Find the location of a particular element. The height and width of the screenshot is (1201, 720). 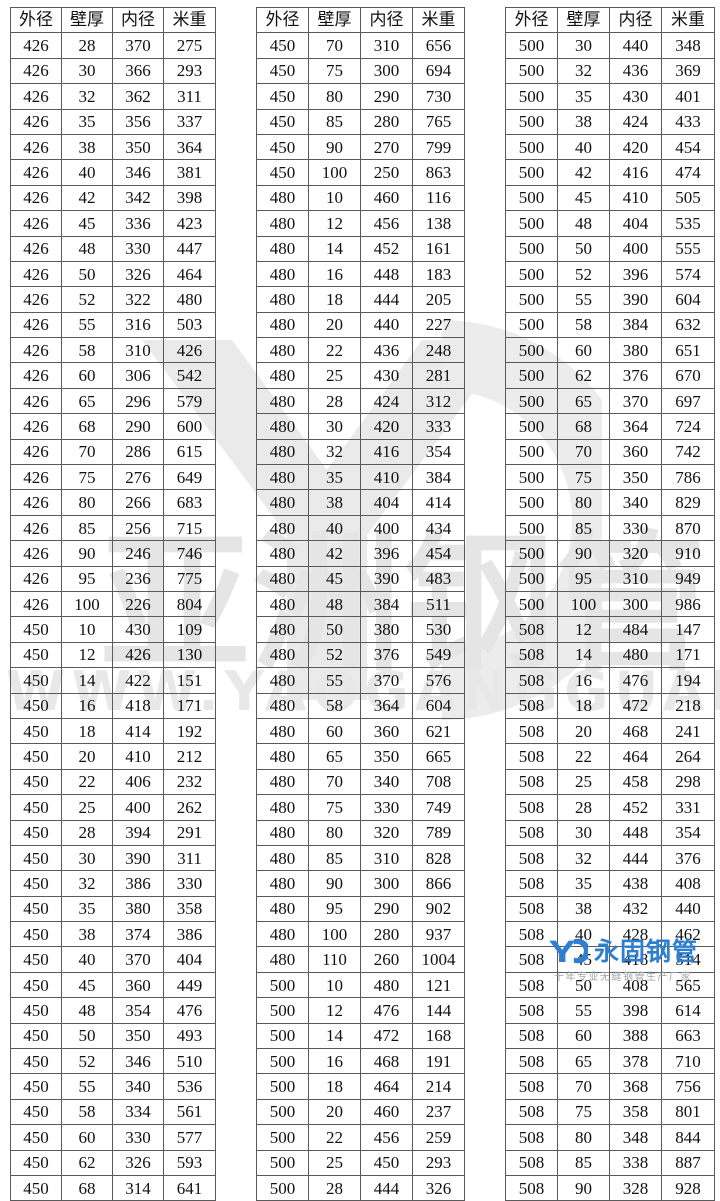

table-row: 426 100 226 804 is located at coordinates (113, 604).